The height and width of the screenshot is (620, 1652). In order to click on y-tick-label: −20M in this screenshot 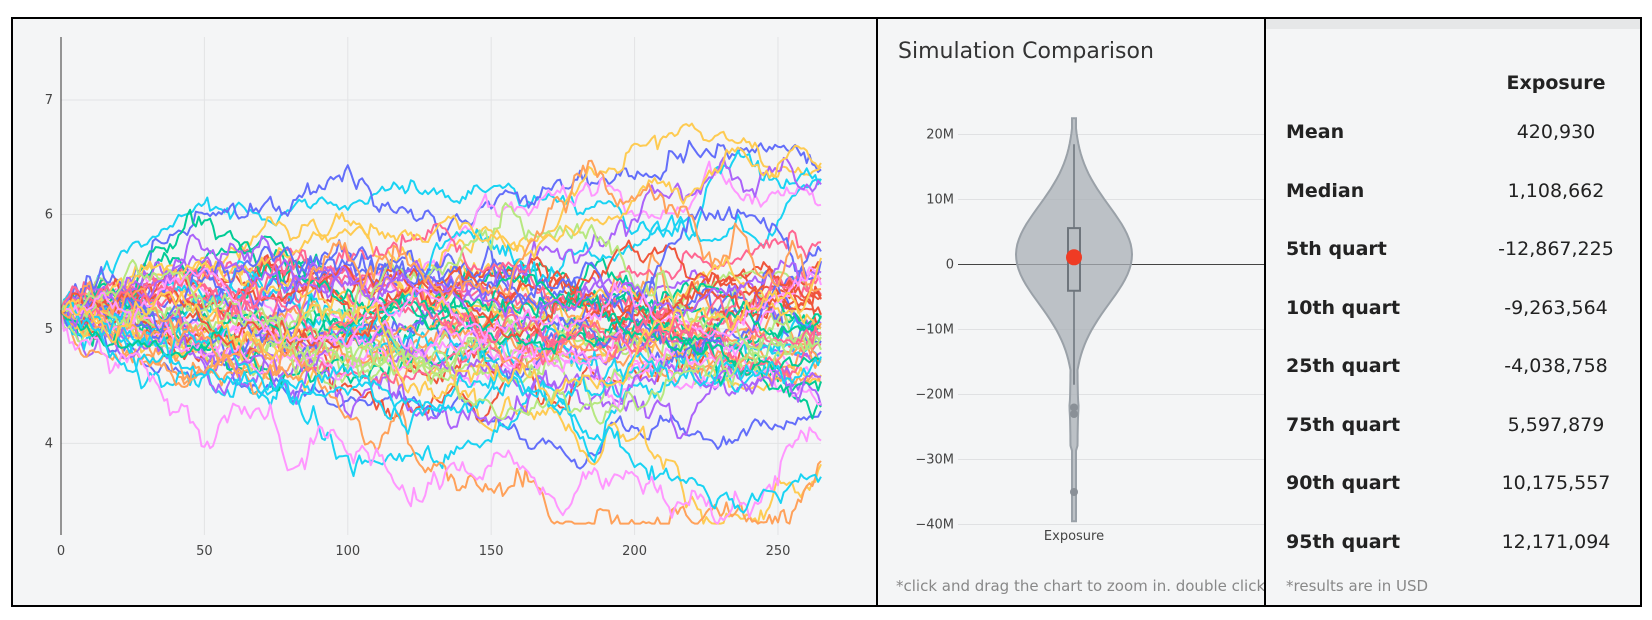, I will do `click(934, 395)`.